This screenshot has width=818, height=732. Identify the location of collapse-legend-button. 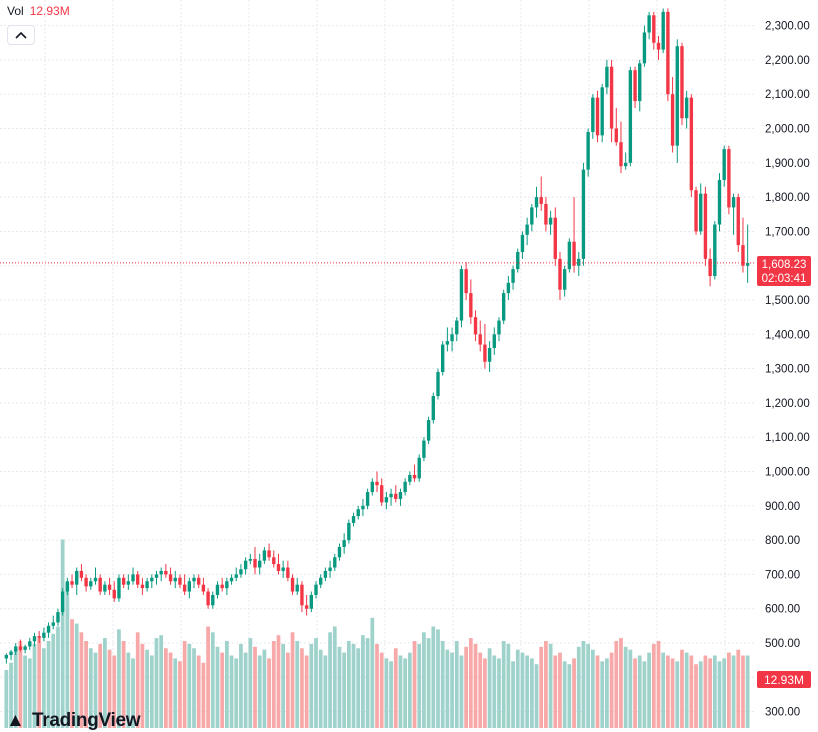
(21, 35).